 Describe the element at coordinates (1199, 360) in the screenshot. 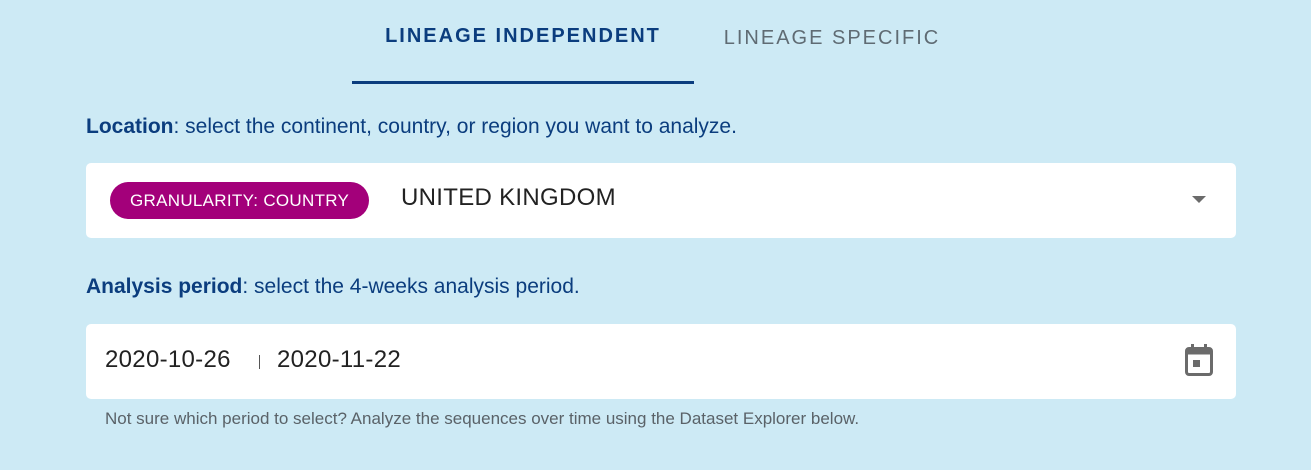

I see `calendar-icon` at that location.